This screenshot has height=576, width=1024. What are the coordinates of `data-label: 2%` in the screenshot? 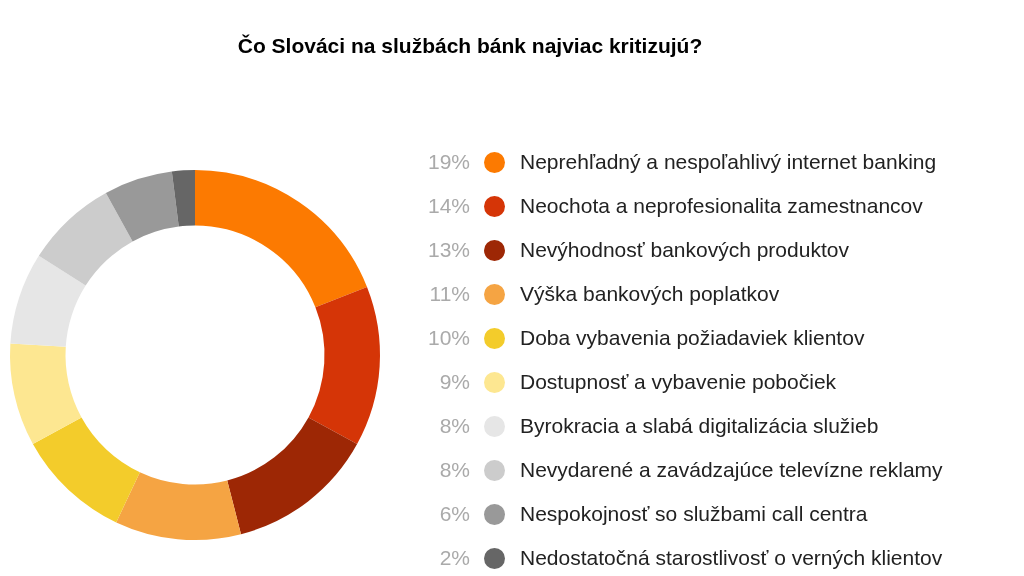 It's located at (454, 558).